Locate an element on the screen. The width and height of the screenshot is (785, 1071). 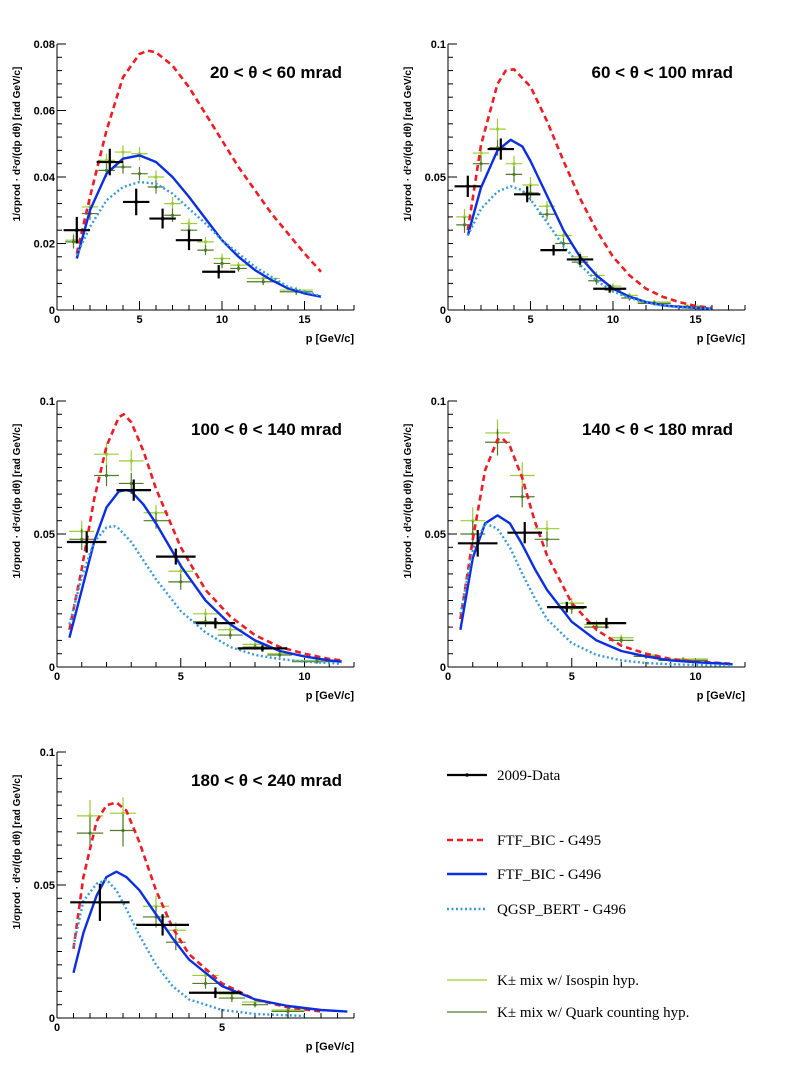
legend-entry: FTF_BIC - G496 is located at coordinates (524, 875).